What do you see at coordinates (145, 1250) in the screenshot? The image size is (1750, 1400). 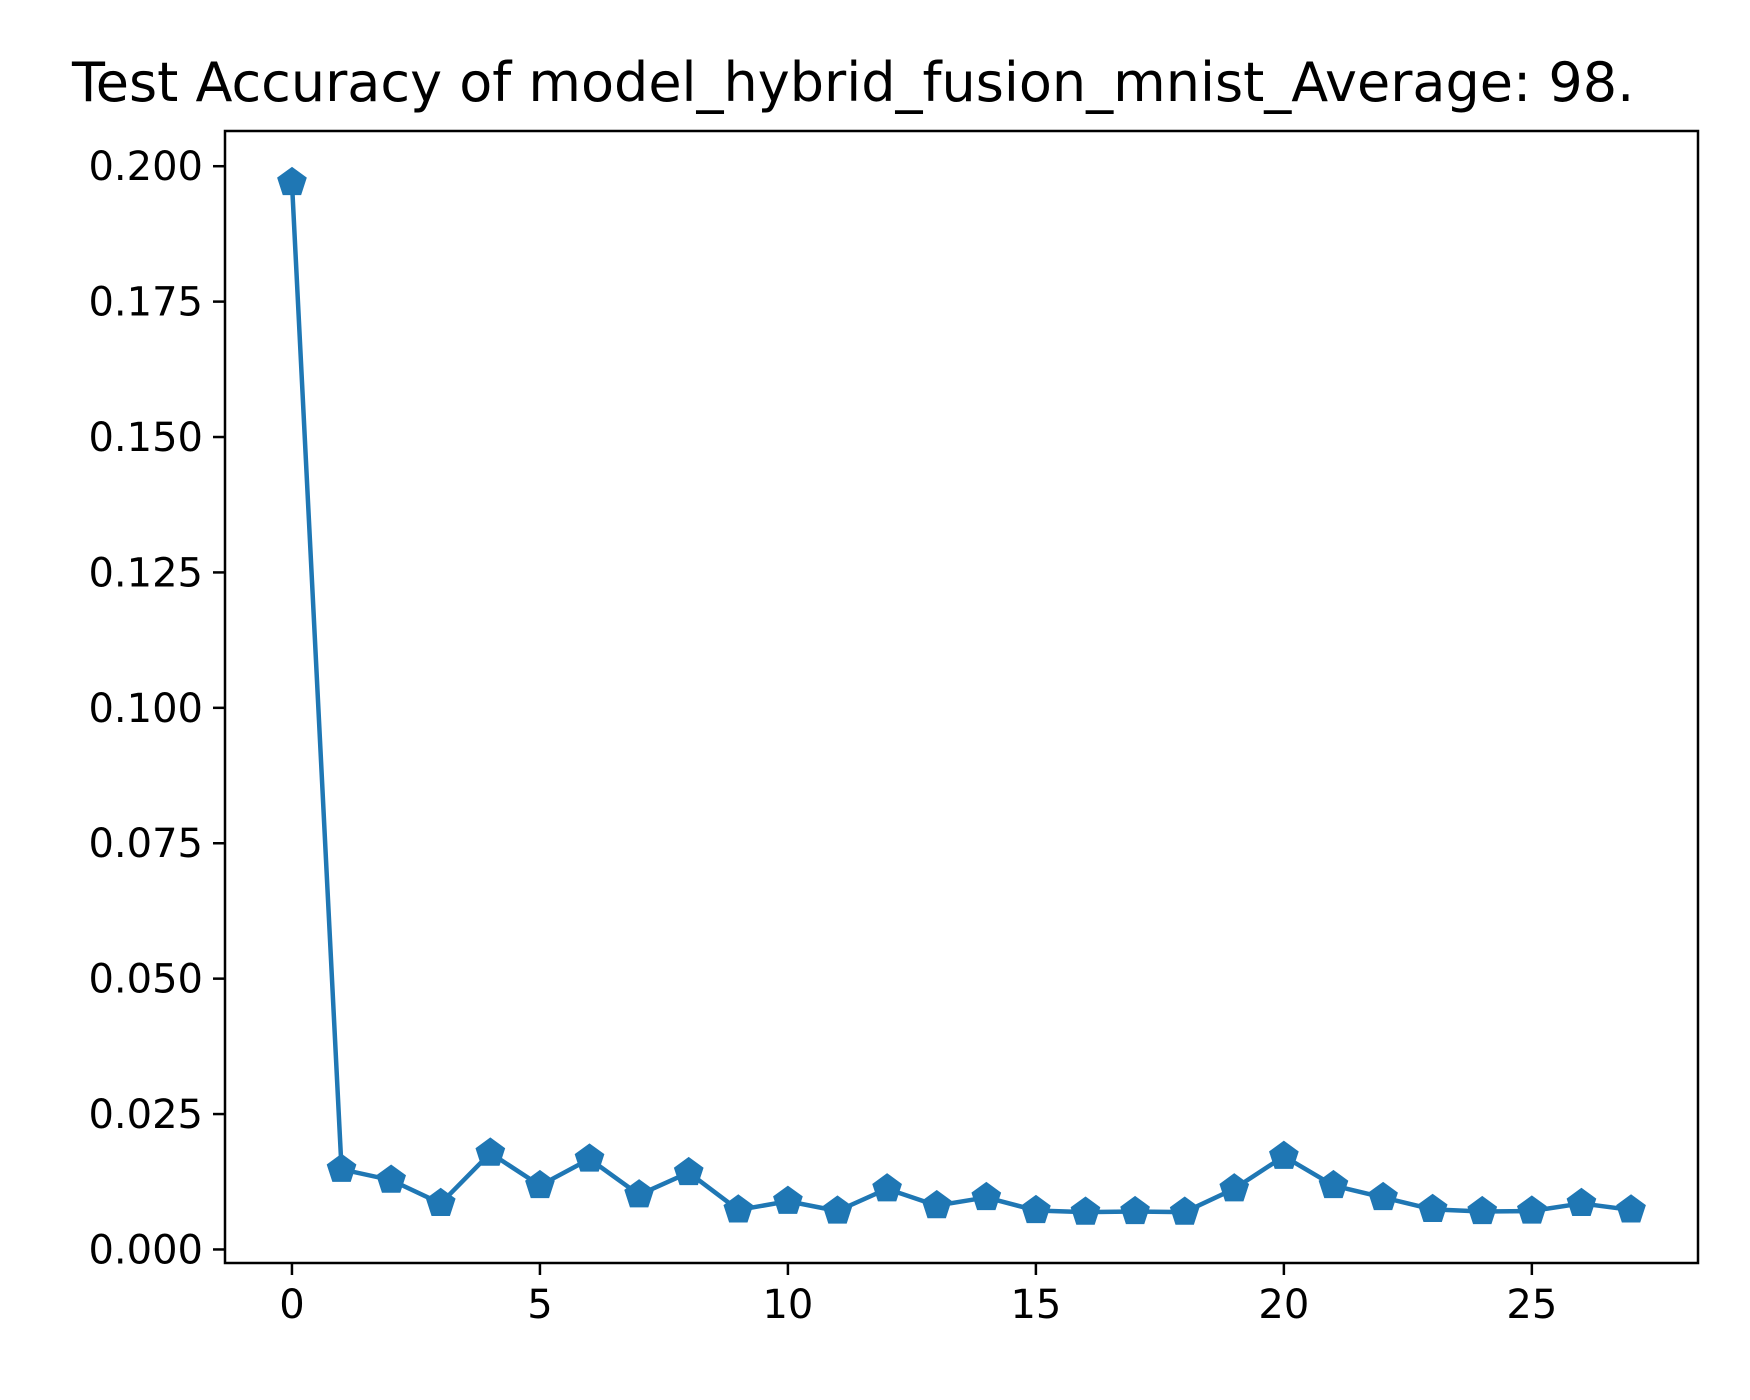 I see `y-tick-label: 0.000` at bounding box center [145, 1250].